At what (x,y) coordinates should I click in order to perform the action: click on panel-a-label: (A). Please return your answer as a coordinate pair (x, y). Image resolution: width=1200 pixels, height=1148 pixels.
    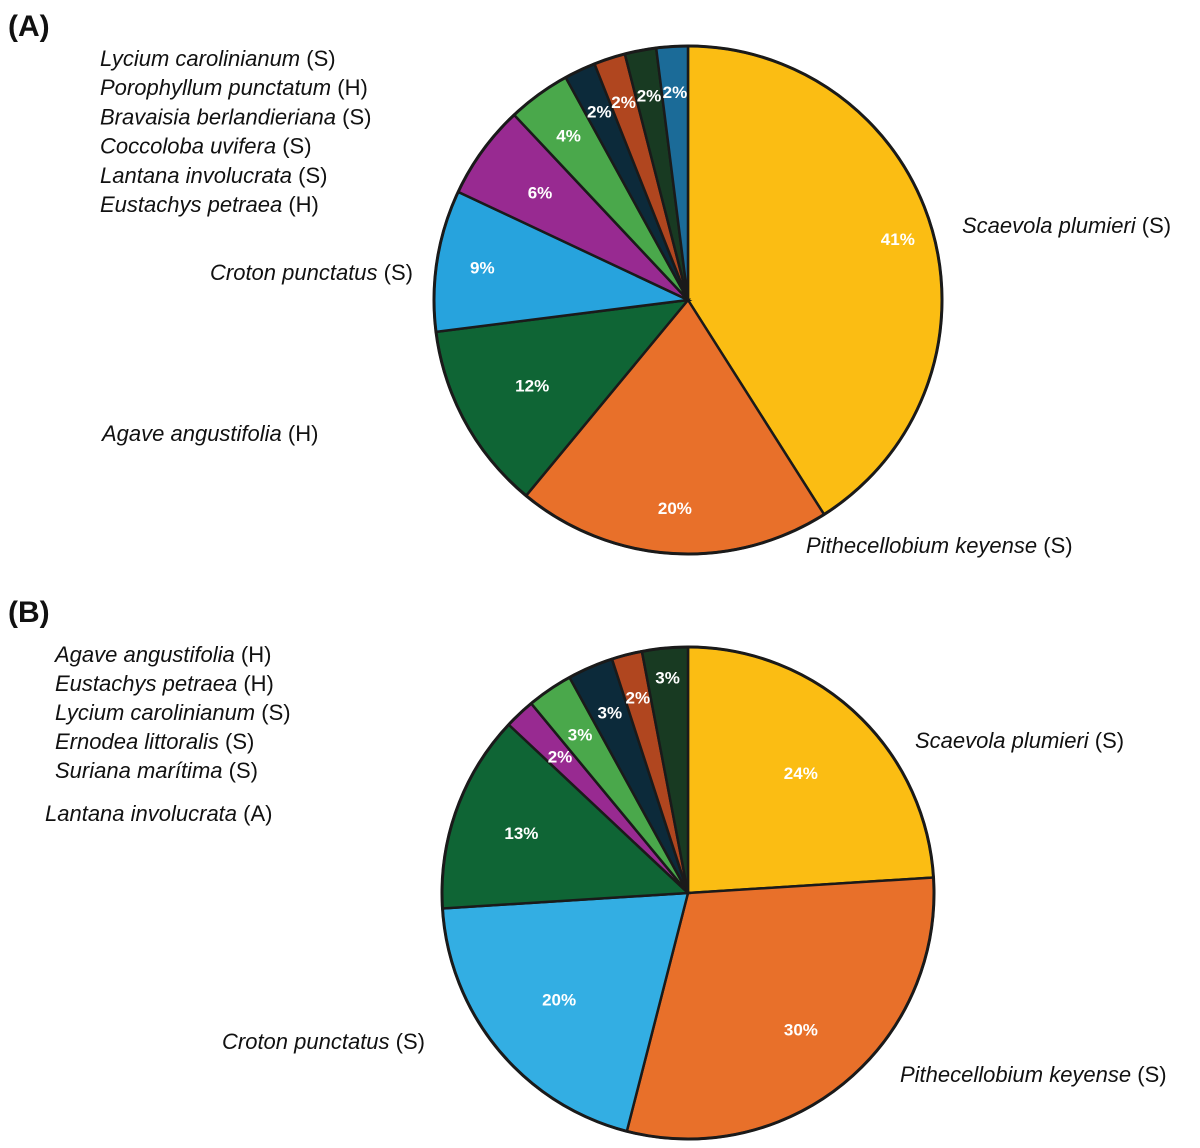
    Looking at the image, I should click on (29, 26).